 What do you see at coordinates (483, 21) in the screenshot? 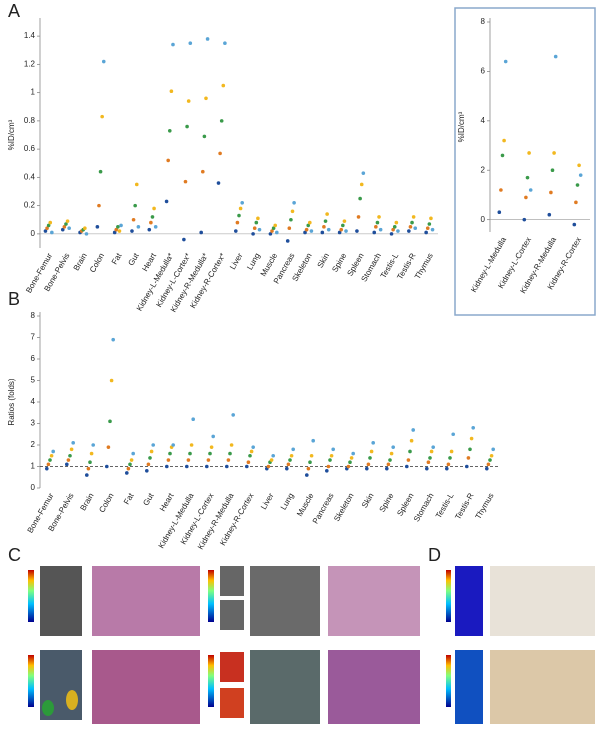
I see `y-tick-label: 8` at bounding box center [483, 21].